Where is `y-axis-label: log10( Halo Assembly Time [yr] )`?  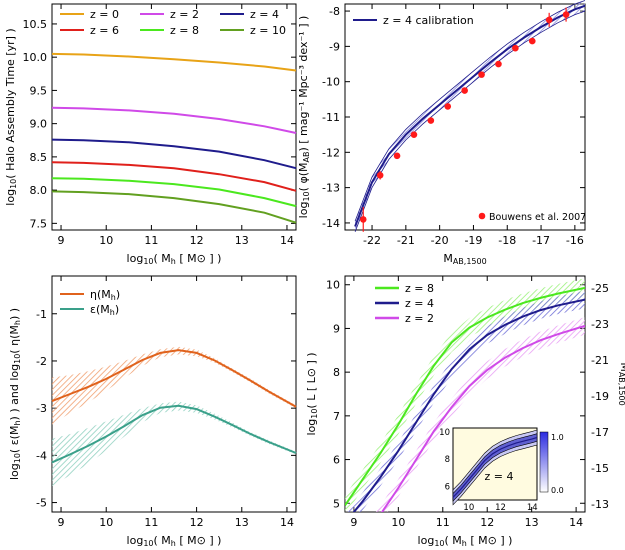
y-axis-label: log10( Halo Assembly Time [yr] ) is located at coordinates (11, 116).